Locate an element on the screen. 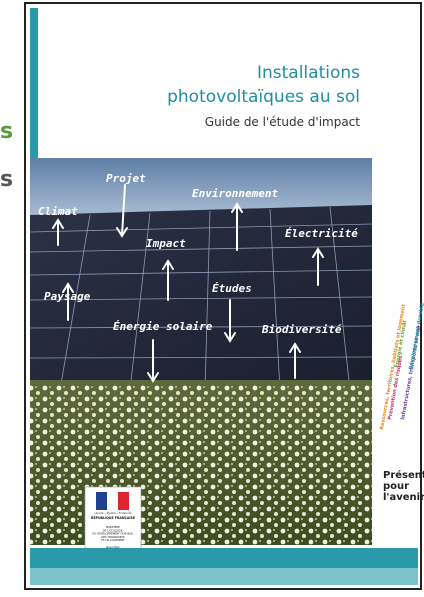 The image size is (424, 597). flag-white is located at coordinates (112, 501).